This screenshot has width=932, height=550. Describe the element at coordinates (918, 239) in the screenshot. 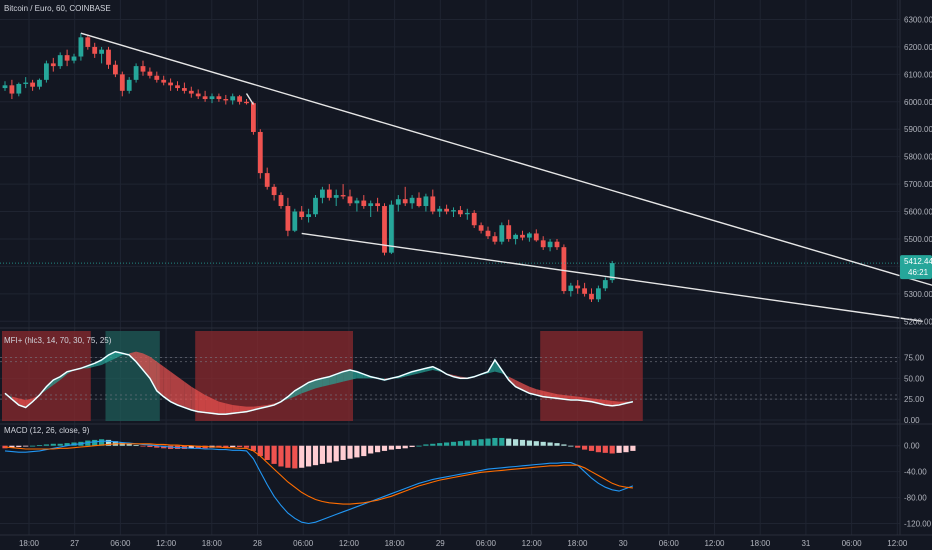

I see `price-tick-label: 5500.00` at that location.